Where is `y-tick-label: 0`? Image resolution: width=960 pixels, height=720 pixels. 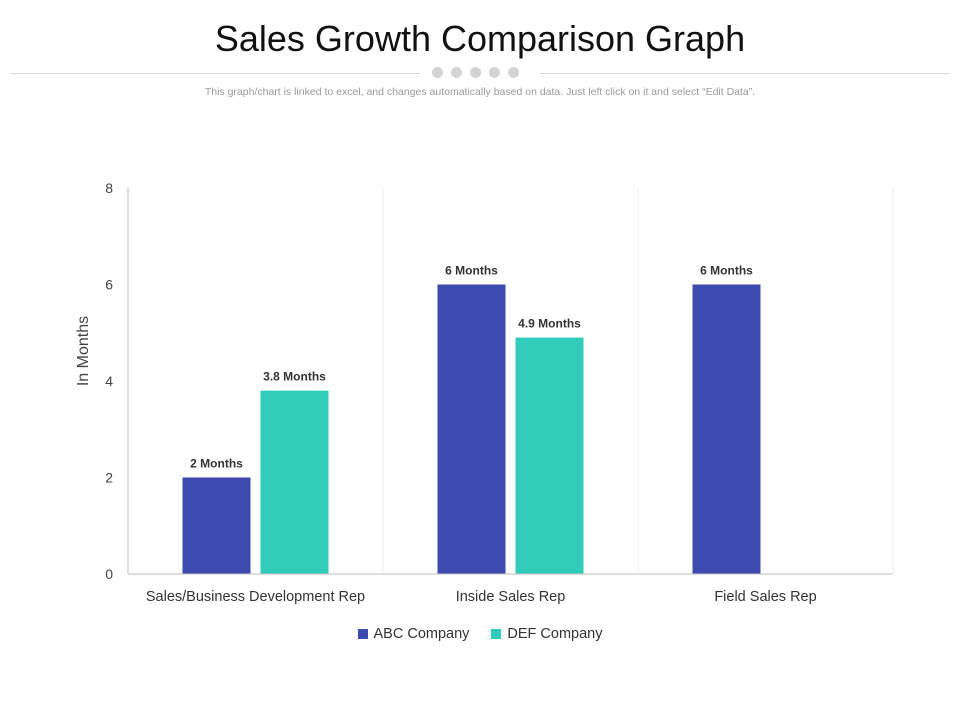
y-tick-label: 0 is located at coordinates (109, 574).